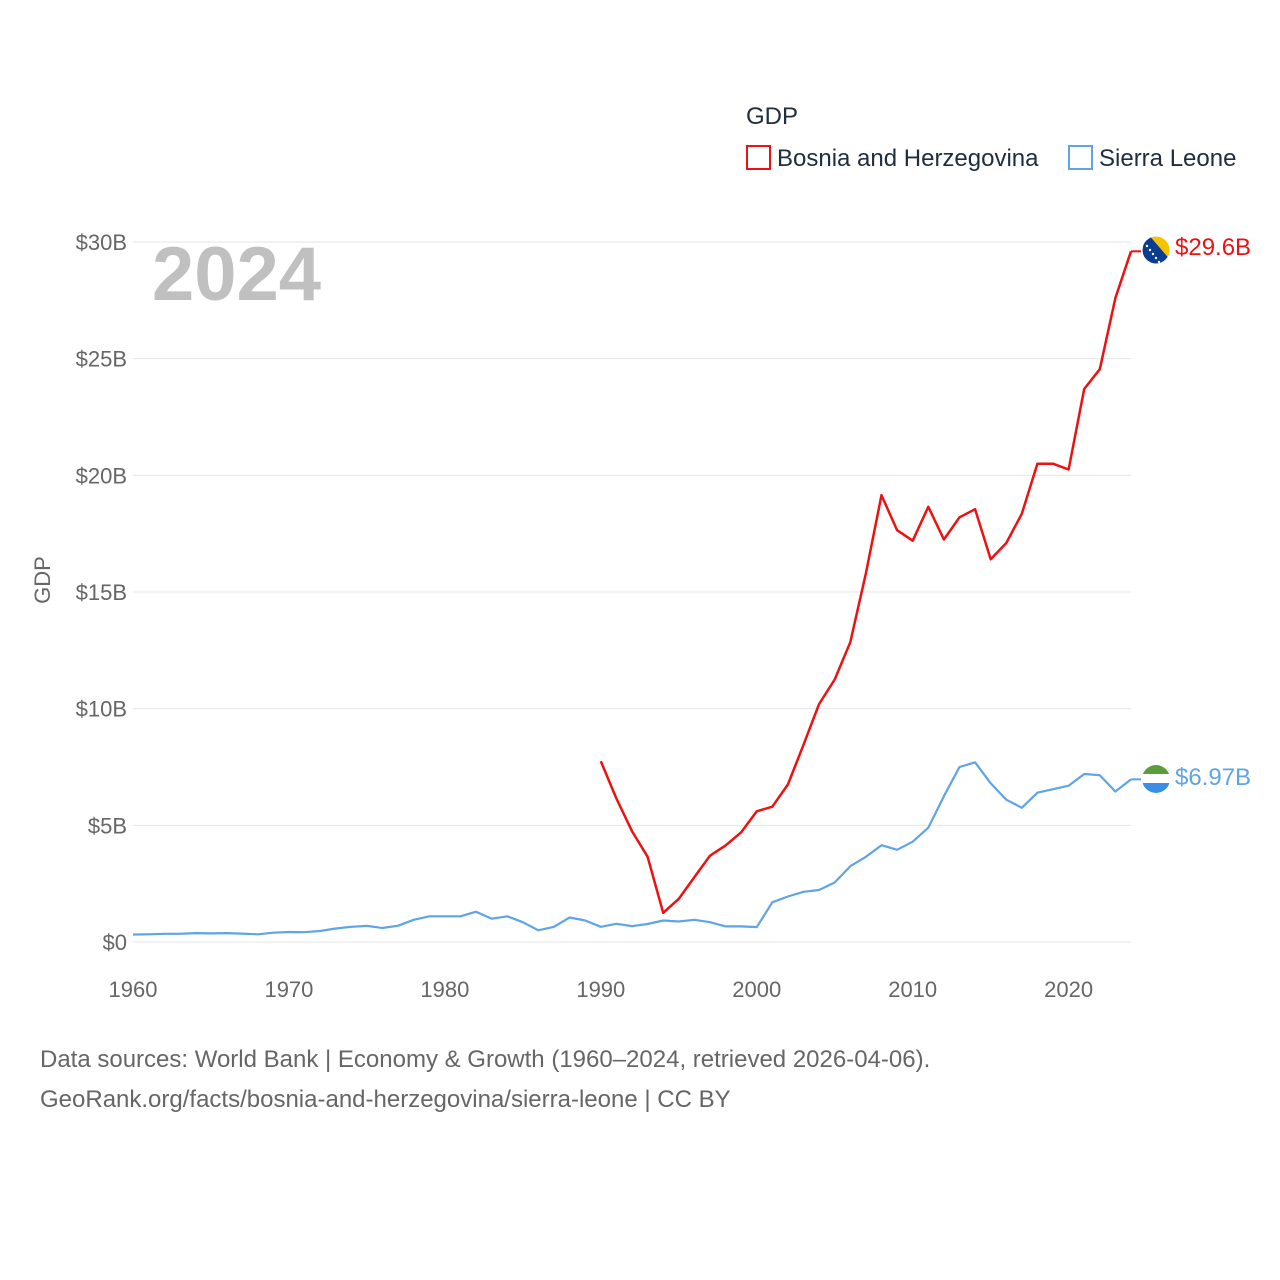 Image resolution: width=1280 pixels, height=1280 pixels. I want to click on legend-item-sierra-leone: Sierra Leone, so click(1152, 158).